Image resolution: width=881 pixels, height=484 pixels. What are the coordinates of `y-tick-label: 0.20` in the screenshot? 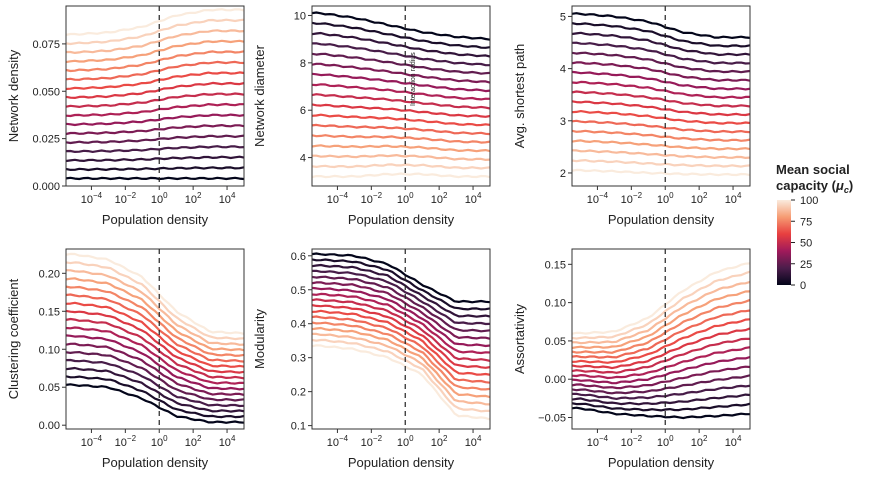 It's located at (49, 274).